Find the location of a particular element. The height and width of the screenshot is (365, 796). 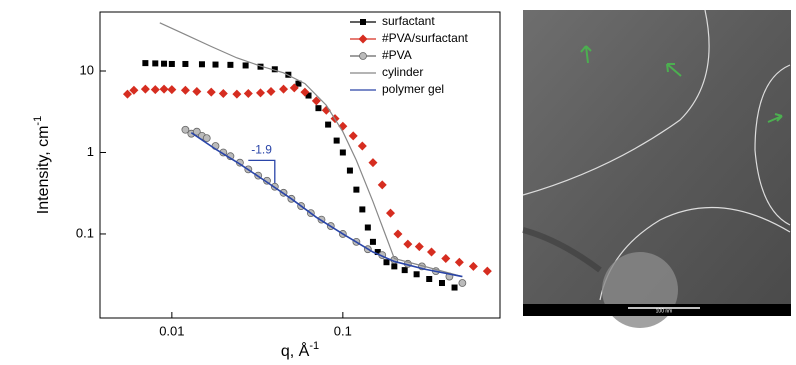

legend-label: #PVA/surfactant is located at coordinates (425, 38).